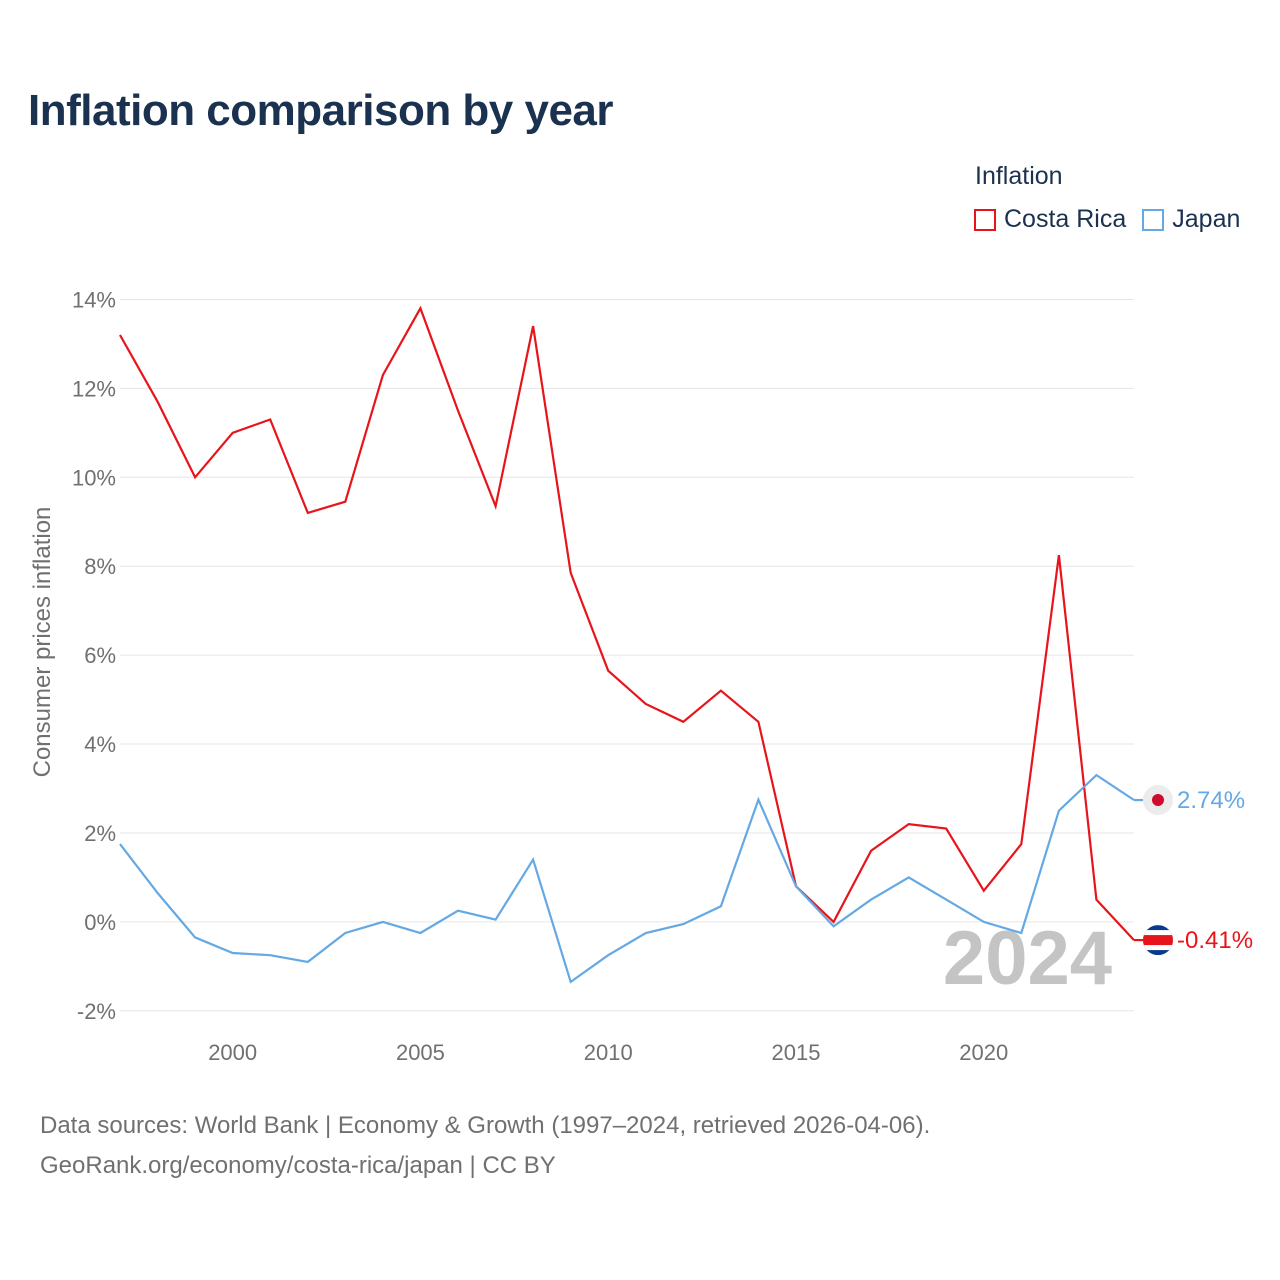 This screenshot has width=1280, height=1280. I want to click on chart-title: Inflation comparison by year, so click(321, 110).